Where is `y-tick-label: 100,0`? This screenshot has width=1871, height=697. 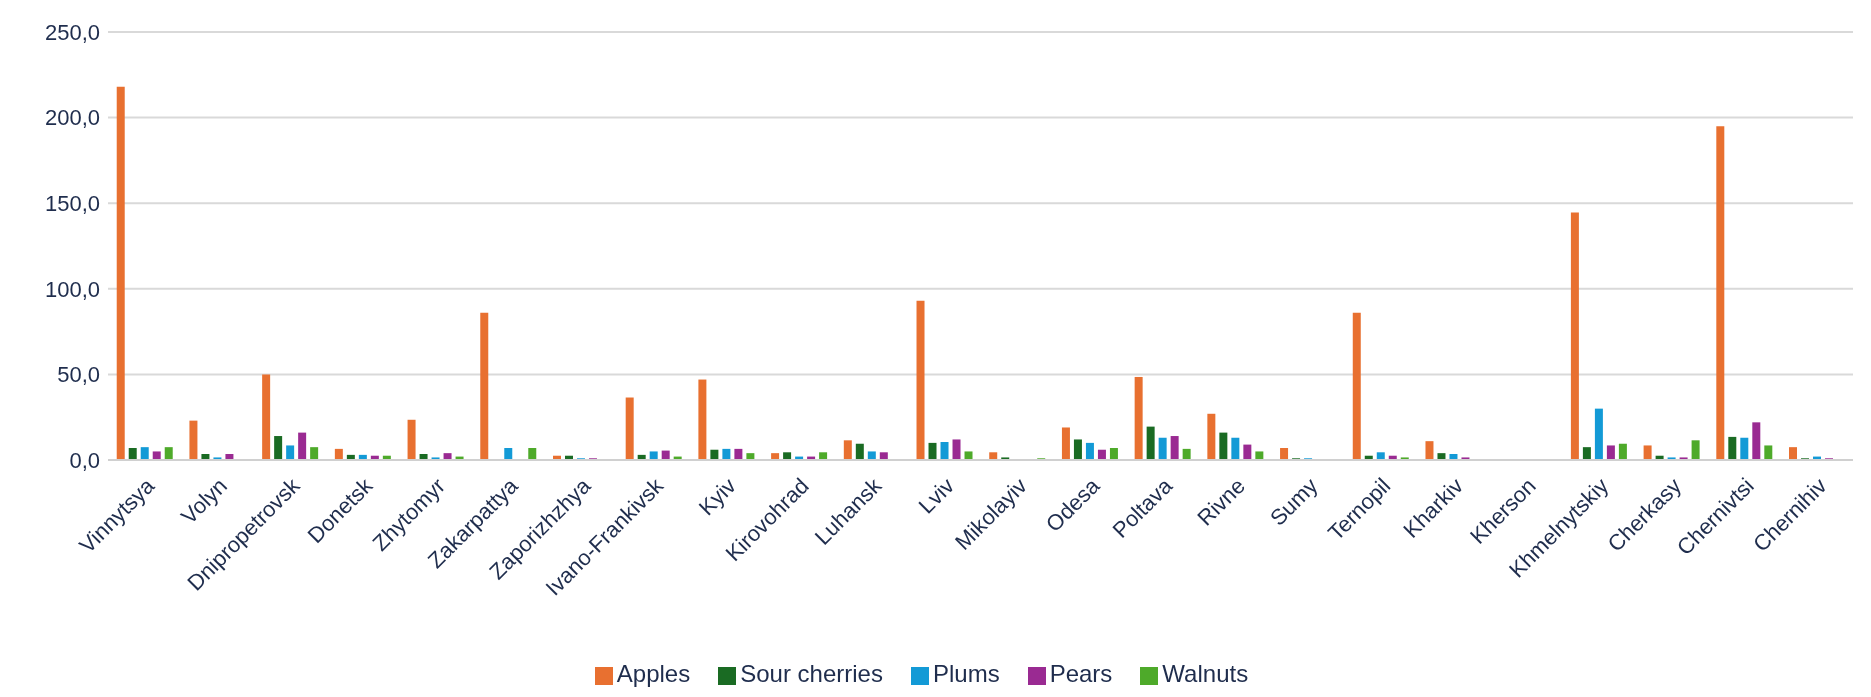 y-tick-label: 100,0 is located at coordinates (72, 289).